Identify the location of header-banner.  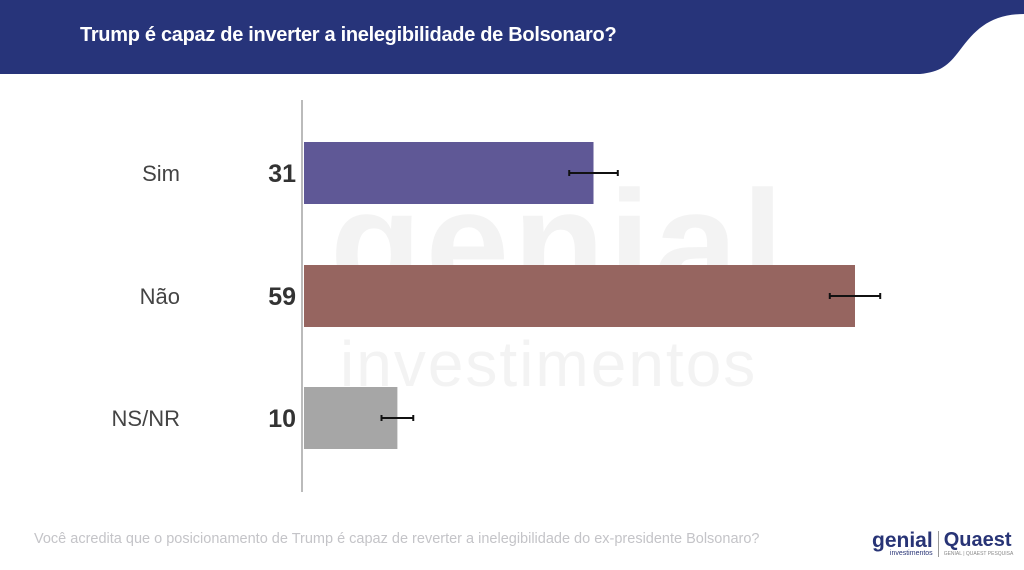
(512, 37).